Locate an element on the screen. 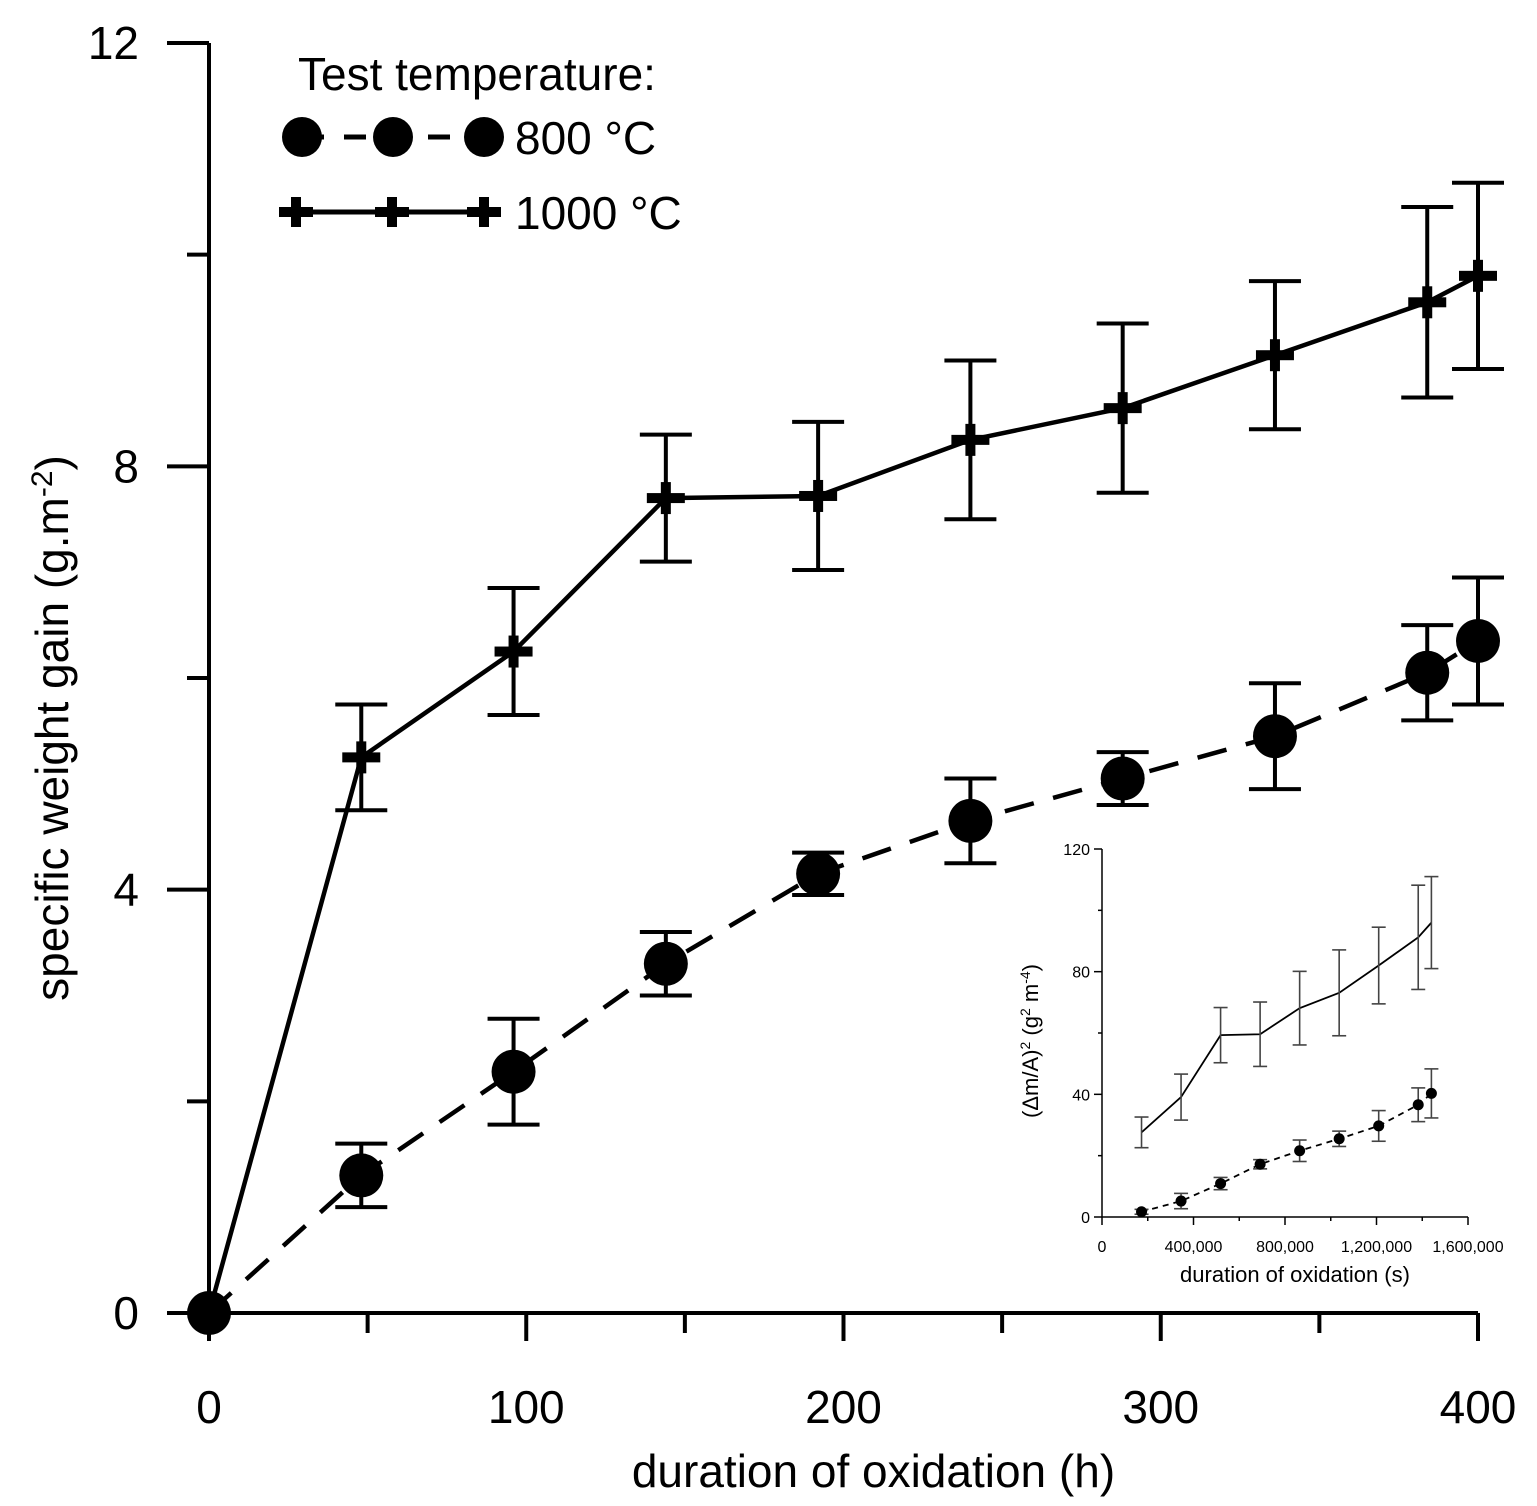 Image resolution: width=1537 pixels, height=1506 pixels. legend: Test temperature: 800 °C 1000 °C is located at coordinates (480, 143).